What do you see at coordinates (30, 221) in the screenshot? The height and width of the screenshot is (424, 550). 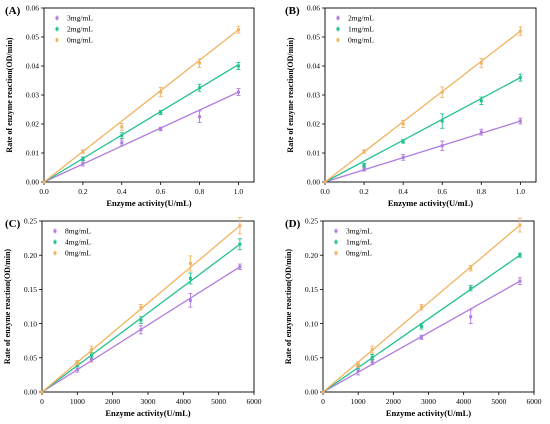 I see `y-tick-label: 0.25` at bounding box center [30, 221].